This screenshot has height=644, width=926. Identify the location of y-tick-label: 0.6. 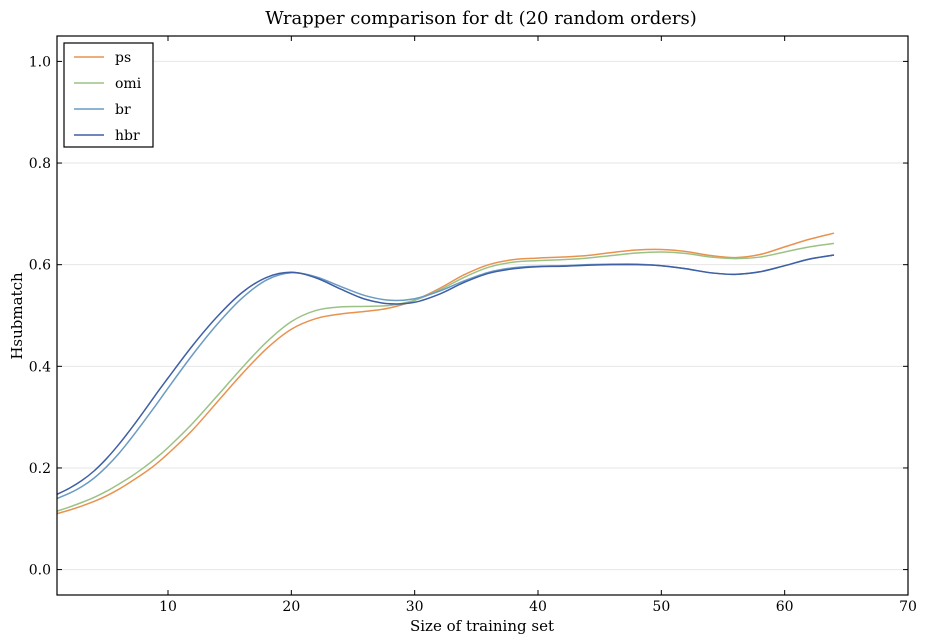
(40, 266).